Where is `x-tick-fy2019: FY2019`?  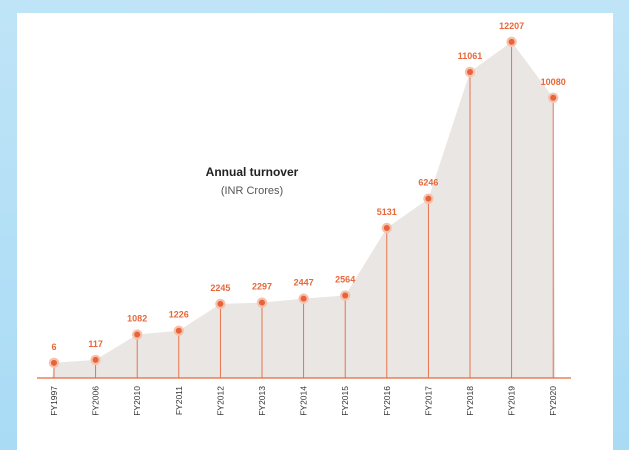
x-tick-fy2019: FY2019 is located at coordinates (512, 401).